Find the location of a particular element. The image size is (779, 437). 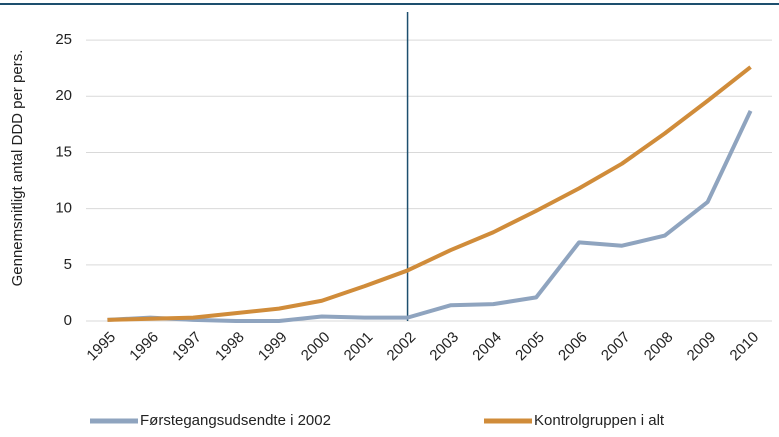

x-tick-label: 1996 is located at coordinates (144, 347).